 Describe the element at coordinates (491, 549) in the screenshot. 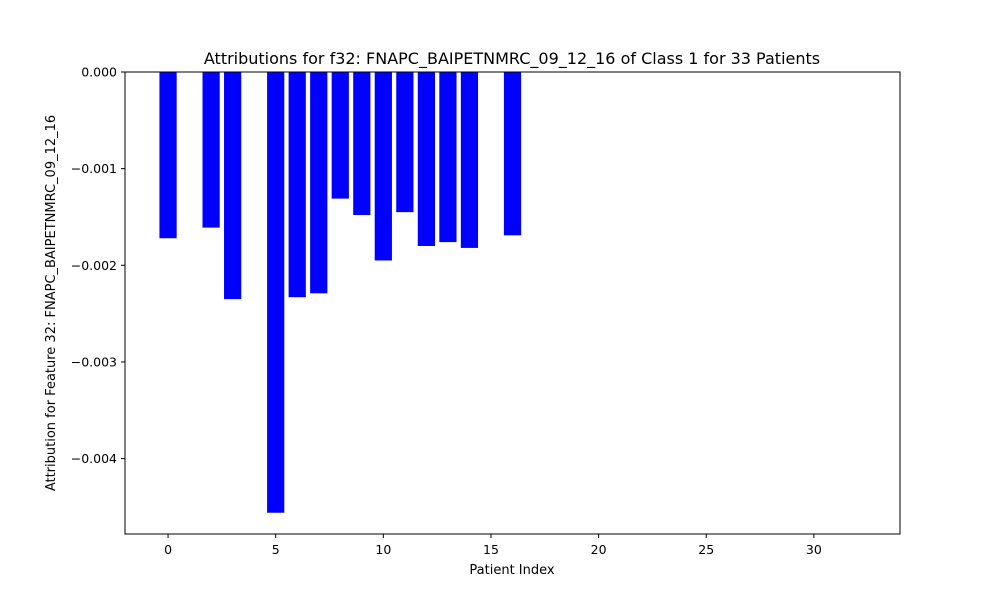

I see `x-tick-label: 15` at that location.